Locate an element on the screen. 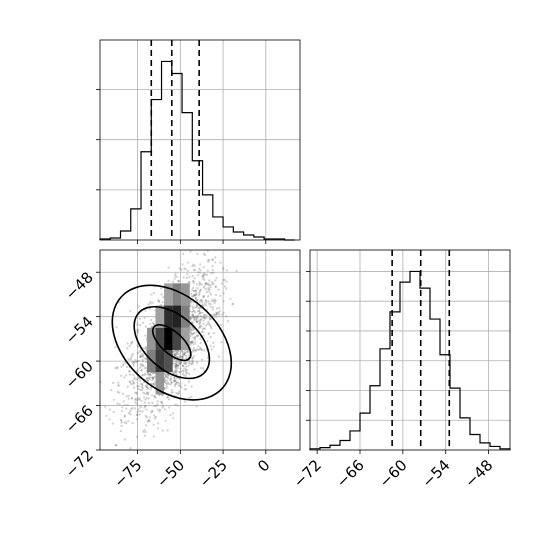 The width and height of the screenshot is (550, 550). density-contour-middle is located at coordinates (172, 342).